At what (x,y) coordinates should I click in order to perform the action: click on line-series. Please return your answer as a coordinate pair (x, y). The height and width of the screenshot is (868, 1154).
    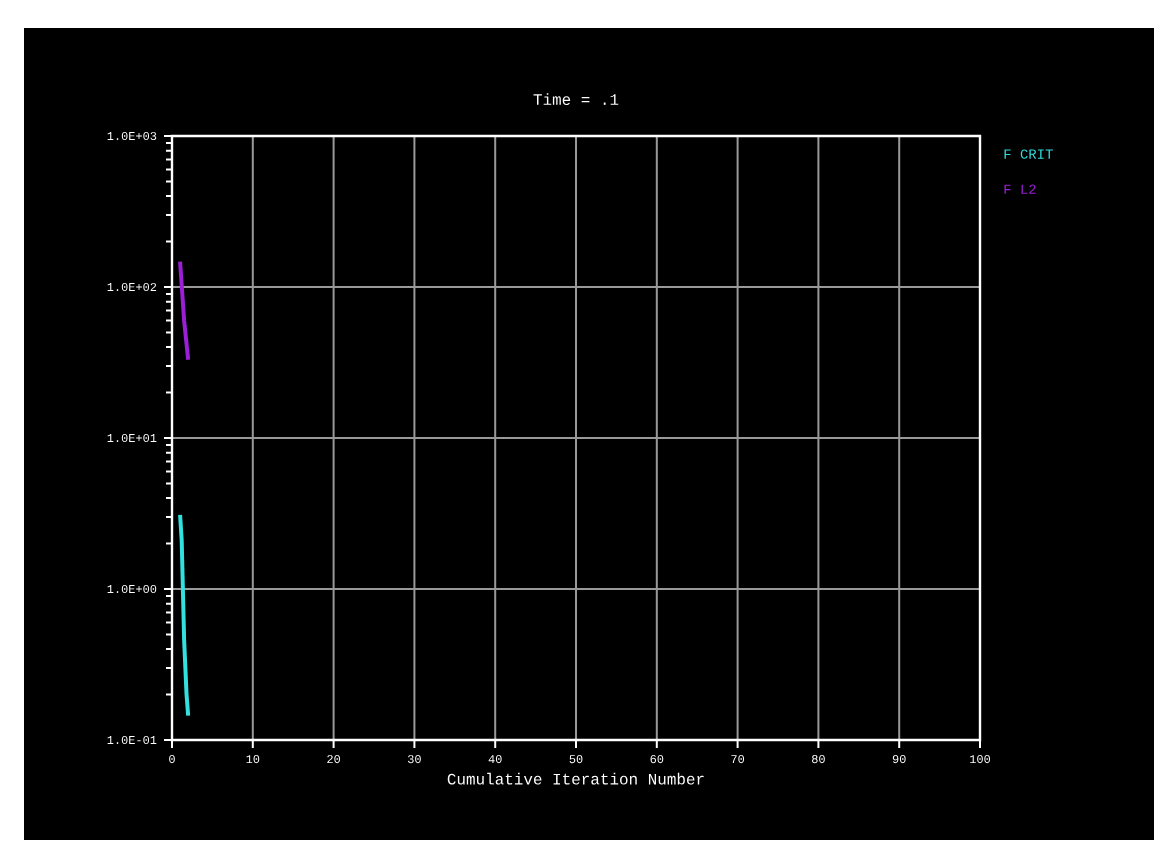
    Looking at the image, I should click on (184, 615).